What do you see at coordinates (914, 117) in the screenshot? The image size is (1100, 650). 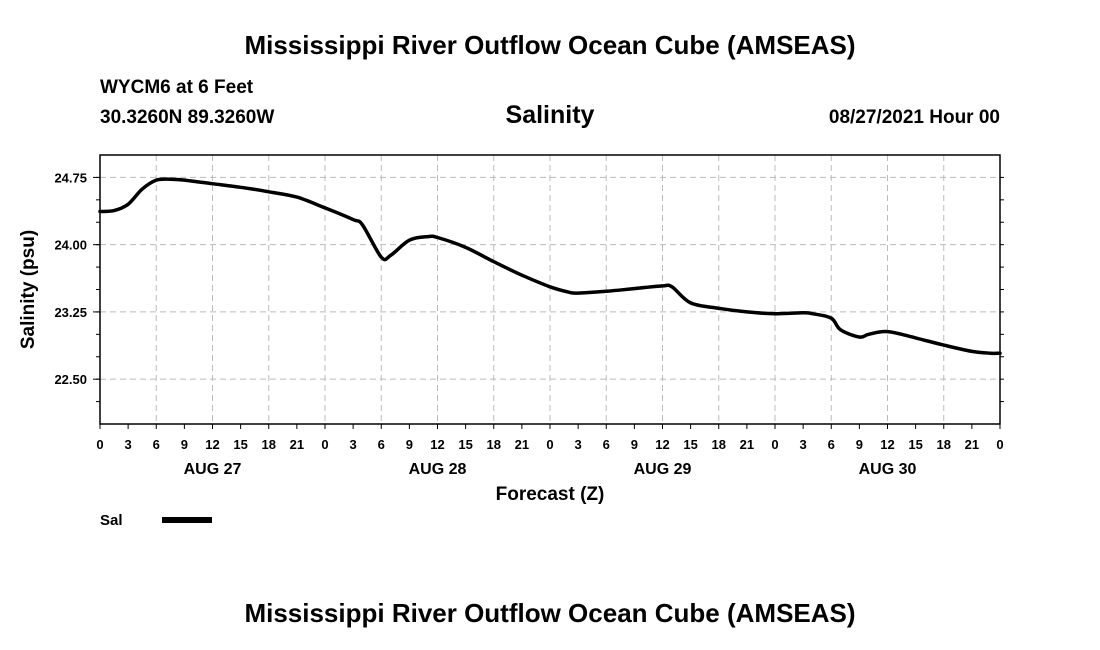 I see `forecast-datetime: 08/27/2021 Hour 00` at bounding box center [914, 117].